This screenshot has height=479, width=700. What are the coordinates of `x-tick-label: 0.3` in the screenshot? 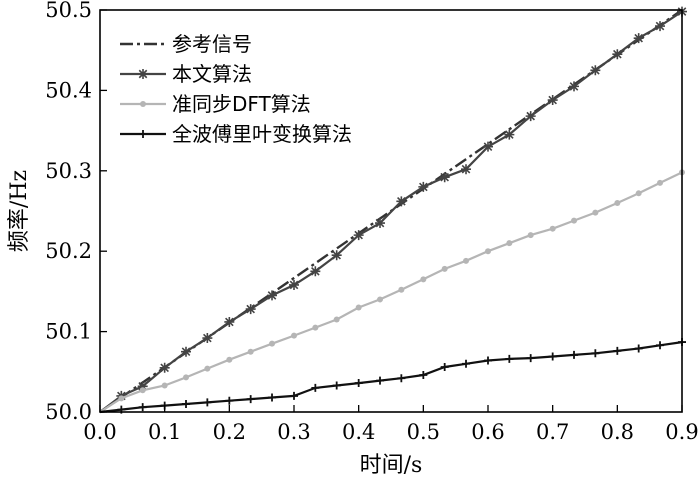 It's located at (293, 432).